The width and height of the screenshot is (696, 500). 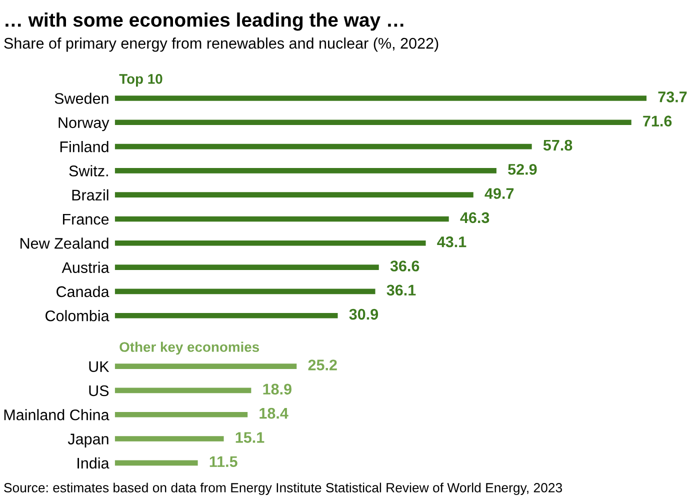 What do you see at coordinates (250, 437) in the screenshot?
I see `data-label: 15.1` at bounding box center [250, 437].